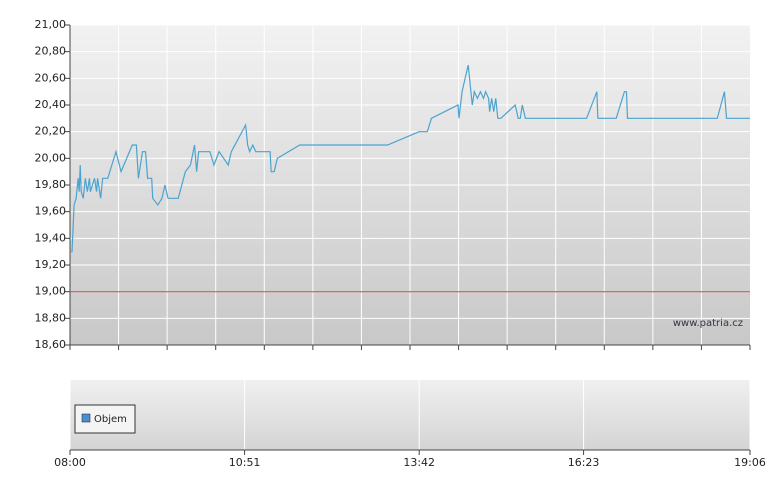  What do you see at coordinates (51, 131) in the screenshot?
I see `y-tick-label: 20,20` at bounding box center [51, 131].